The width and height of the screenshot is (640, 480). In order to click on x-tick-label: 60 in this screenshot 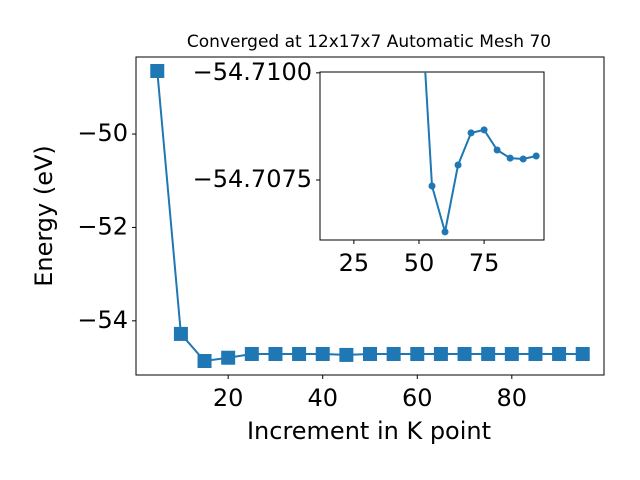, I will do `click(417, 398)`.